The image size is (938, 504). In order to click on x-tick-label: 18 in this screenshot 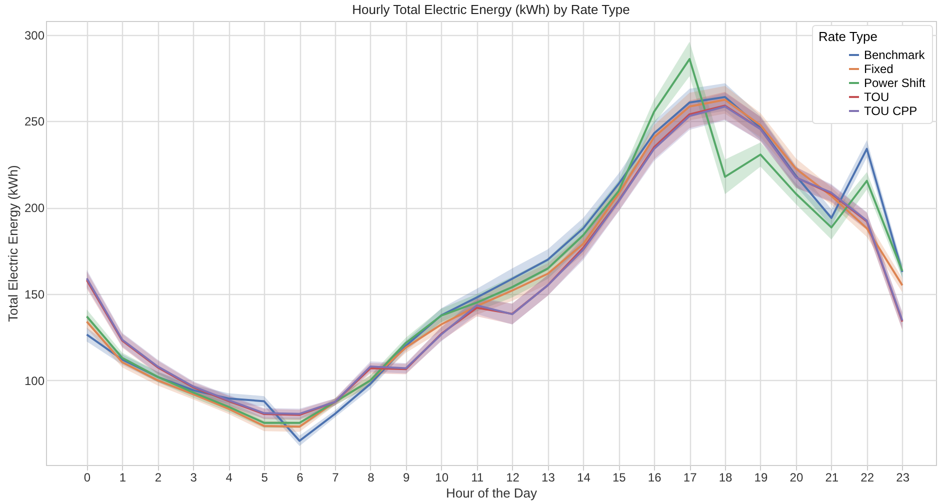, I will do `click(725, 477)`.